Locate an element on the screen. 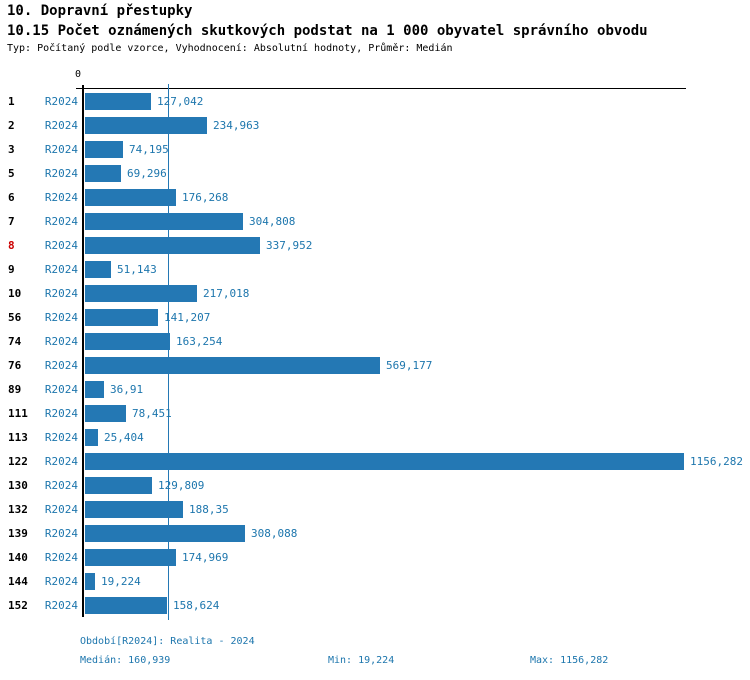  chart-row: 3 R2024 74,195 is located at coordinates (375, 150).